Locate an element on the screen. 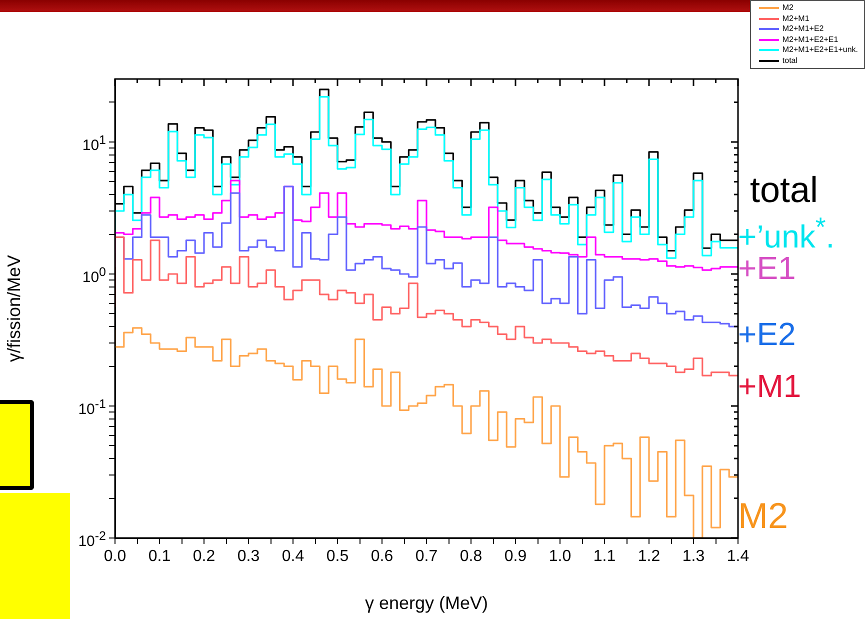  x-tick-label: 1.1 is located at coordinates (604, 557).